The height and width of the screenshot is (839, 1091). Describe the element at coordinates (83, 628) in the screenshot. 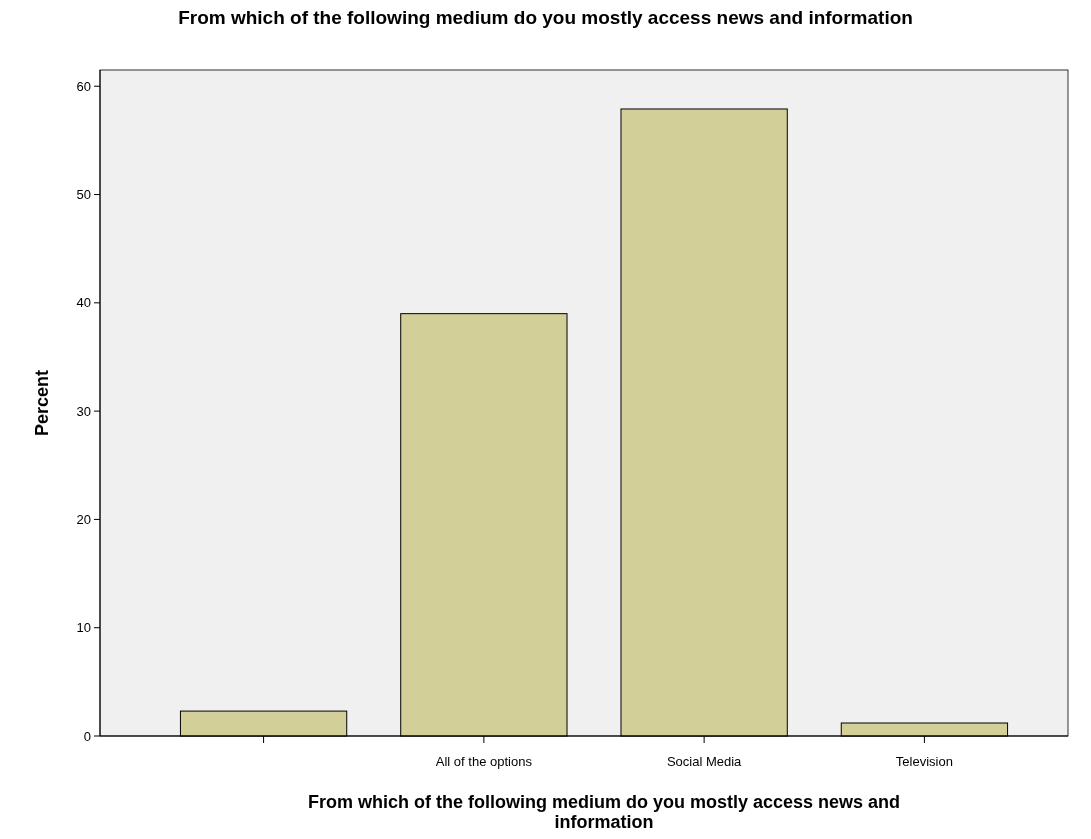

I see `y-tick-label: 10` at that location.